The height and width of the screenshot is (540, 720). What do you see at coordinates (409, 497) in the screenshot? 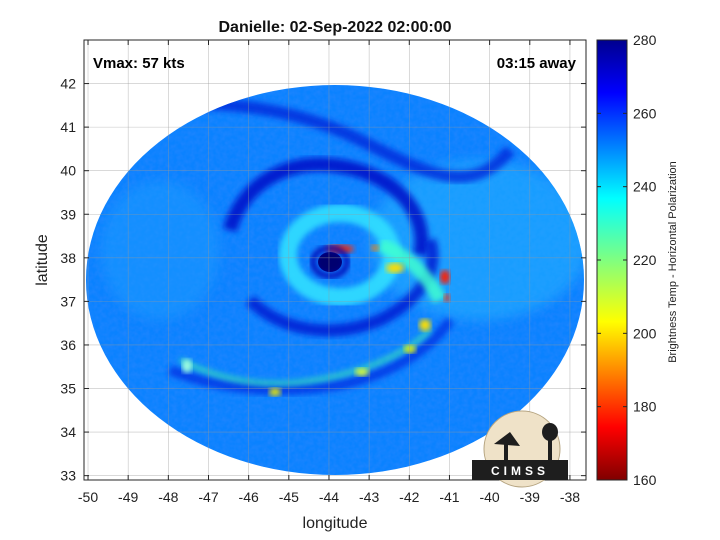
I see `x-tick-label: -42` at bounding box center [409, 497].